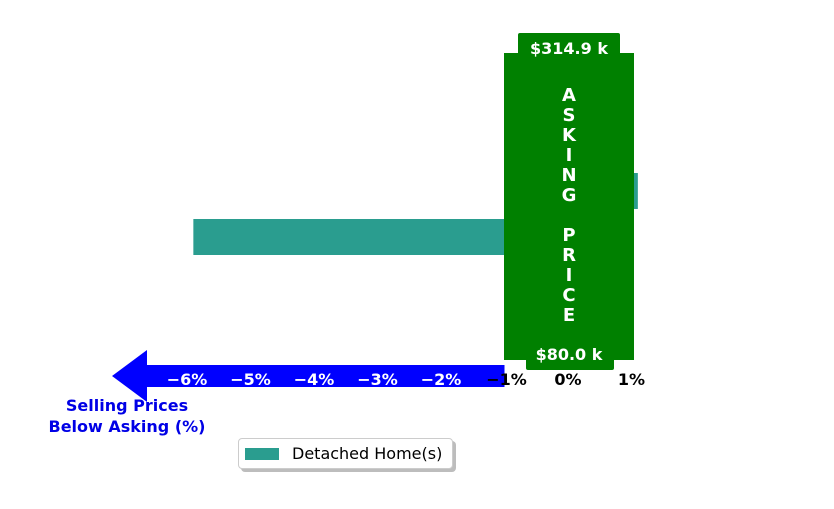 The image size is (834, 509). What do you see at coordinates (250, 379) in the screenshot?
I see `x-tick-label: −5%` at bounding box center [250, 379].